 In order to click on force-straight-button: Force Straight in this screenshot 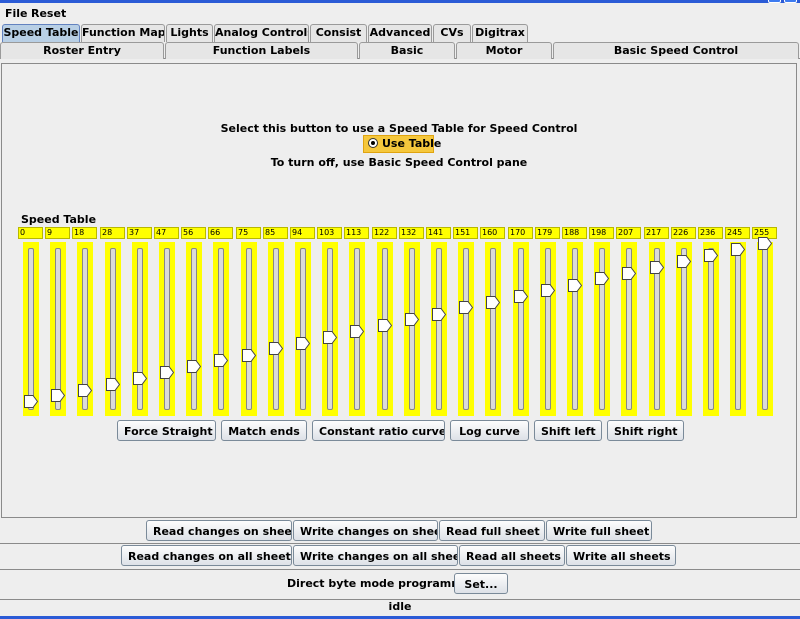, I will do `click(166, 430)`.